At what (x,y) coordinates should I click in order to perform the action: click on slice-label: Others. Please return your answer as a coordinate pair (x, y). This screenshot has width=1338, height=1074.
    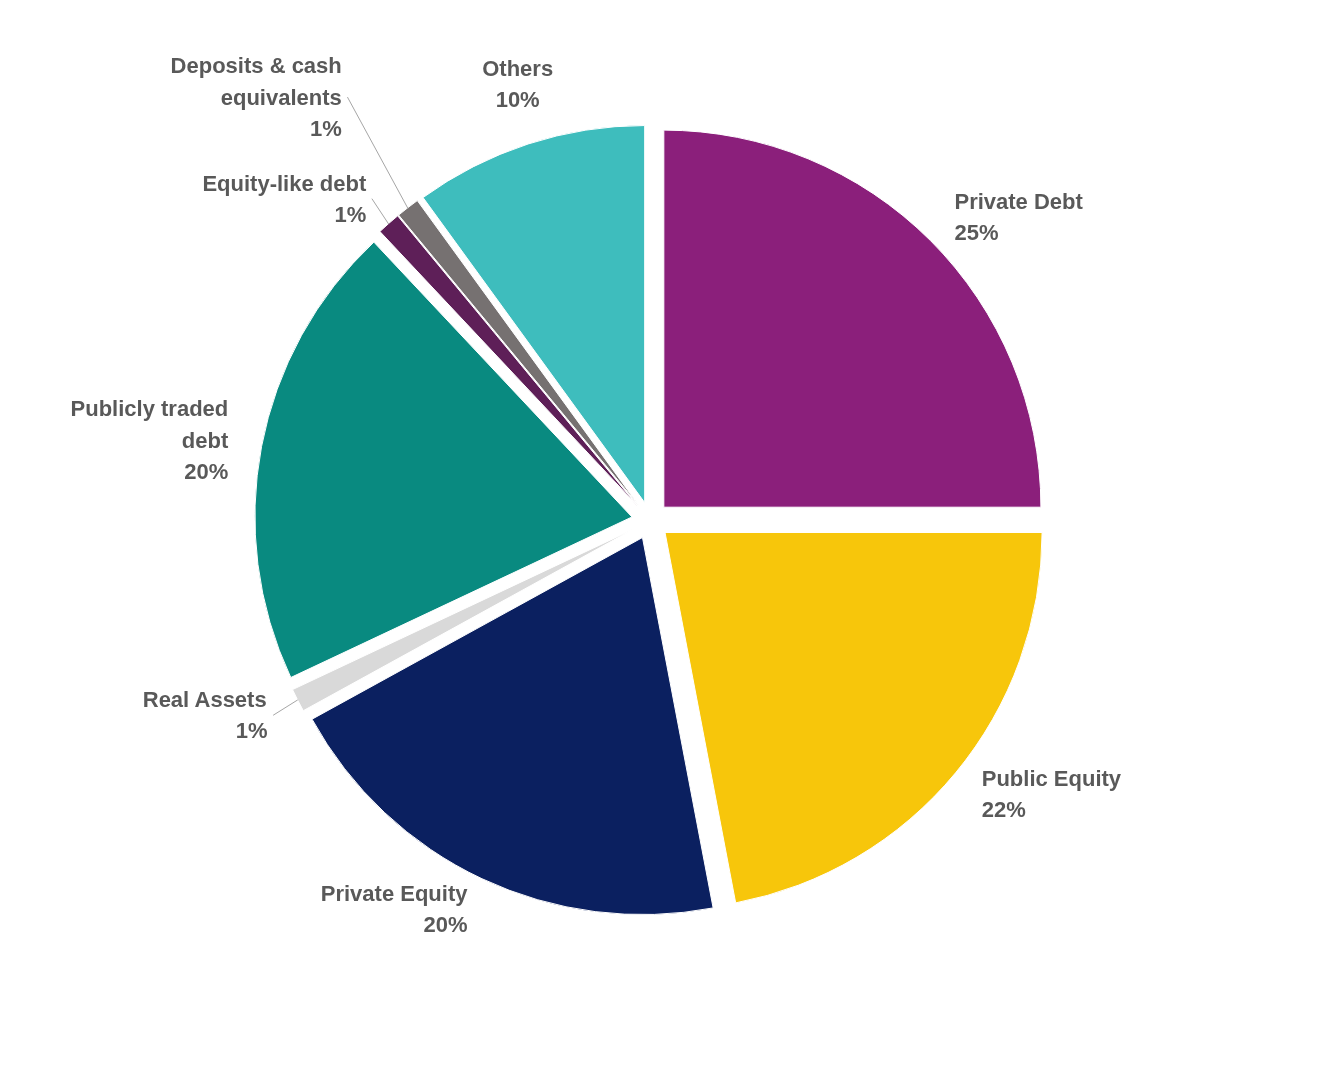
    Looking at the image, I should click on (518, 69).